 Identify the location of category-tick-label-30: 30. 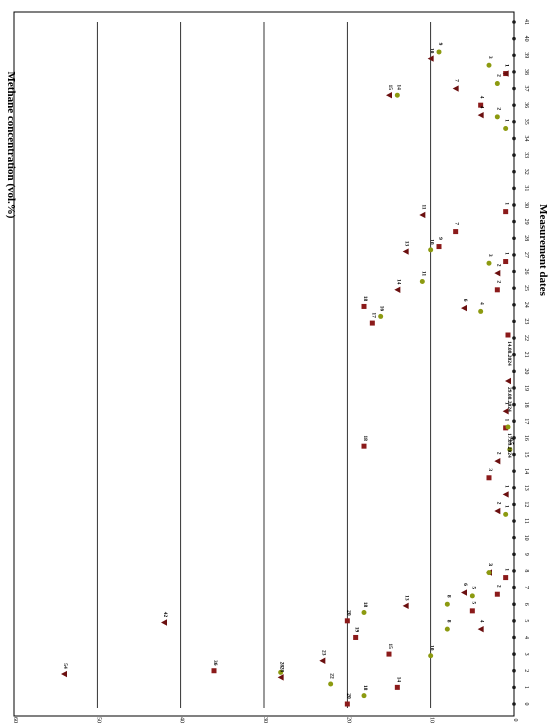
(526, 205).